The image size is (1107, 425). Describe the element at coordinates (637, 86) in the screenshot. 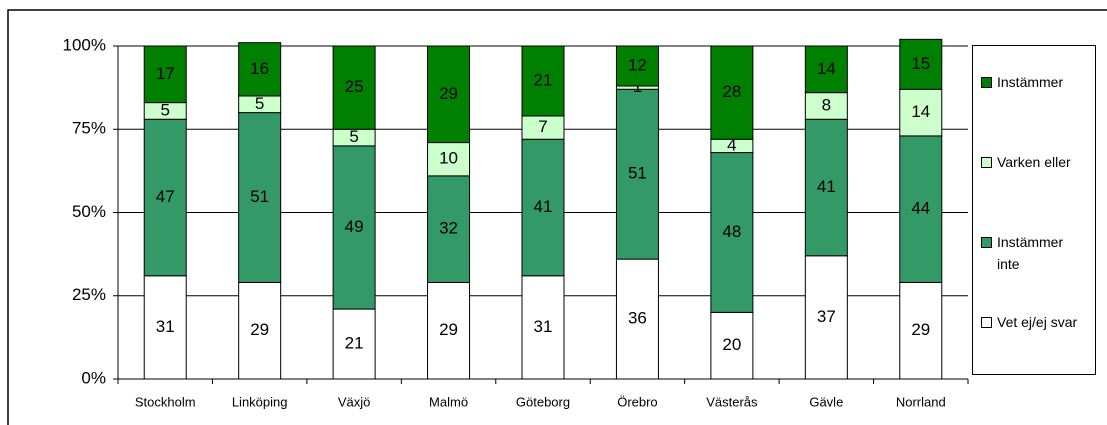

I see `data-label: 1` at that location.